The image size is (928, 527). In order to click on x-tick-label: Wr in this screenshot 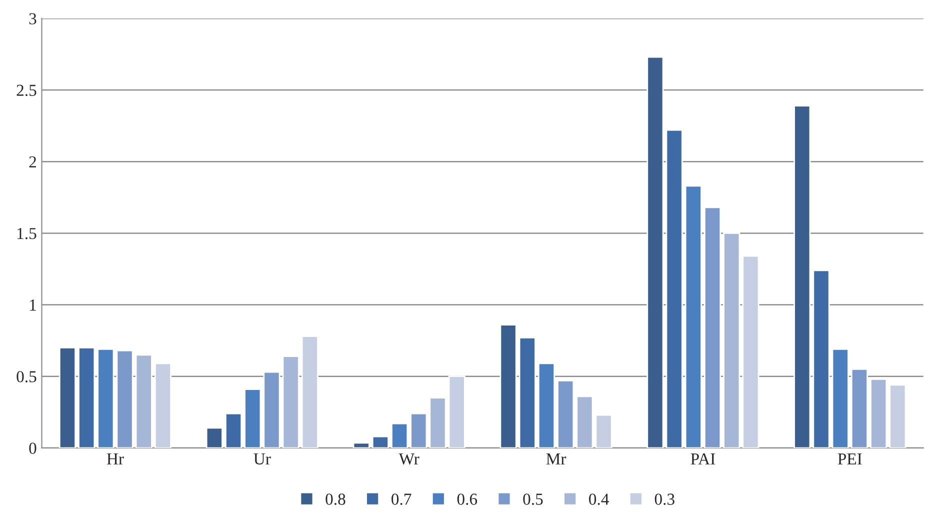, I will do `click(409, 459)`.